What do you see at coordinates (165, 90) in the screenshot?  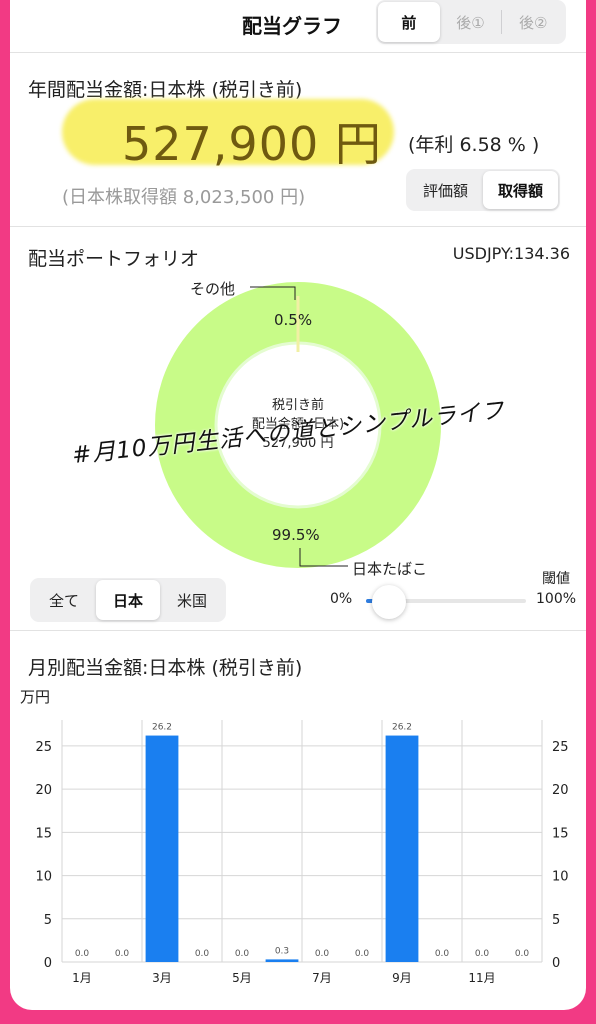 I see `annual-title: 年間配当金額:日本株 (税引き前)` at bounding box center [165, 90].